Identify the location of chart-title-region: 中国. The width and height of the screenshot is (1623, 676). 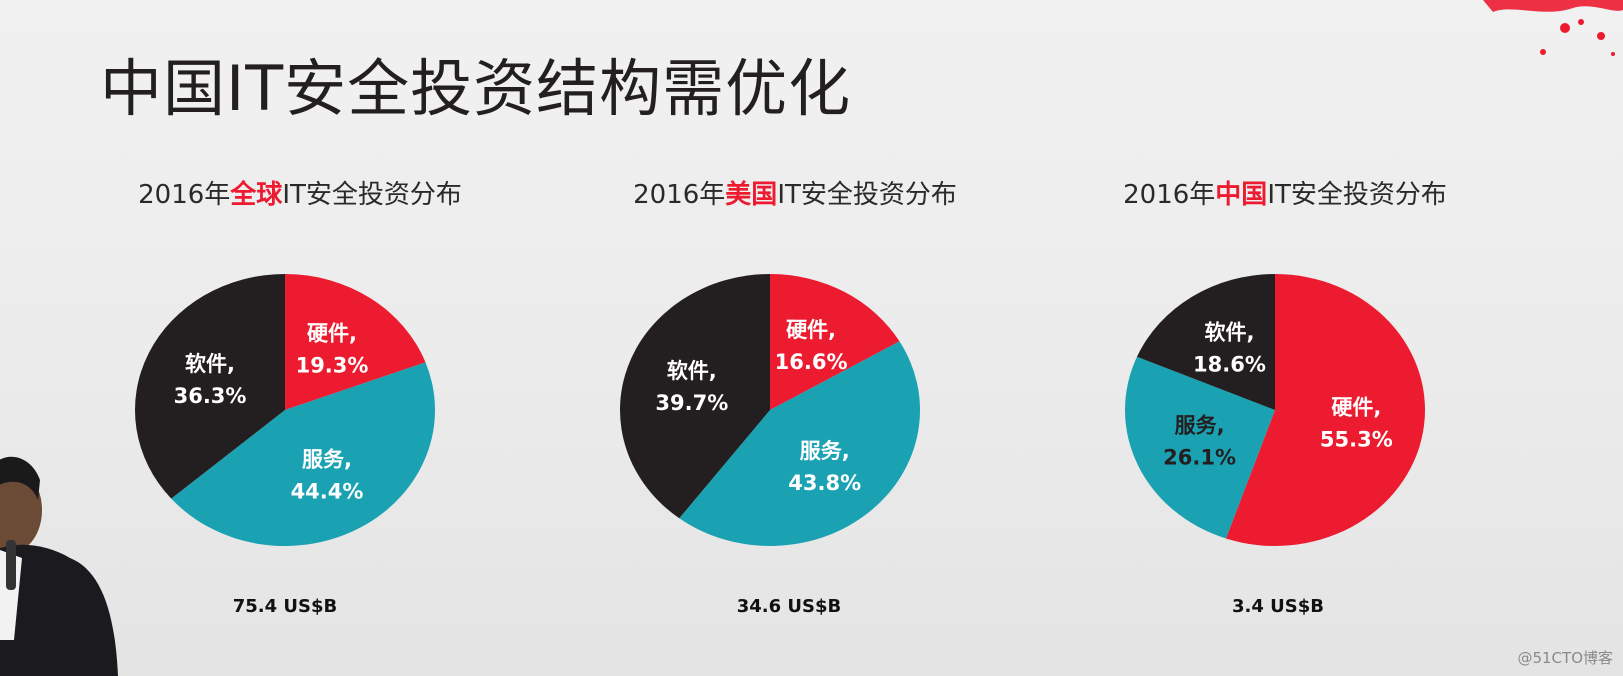
(1241, 195).